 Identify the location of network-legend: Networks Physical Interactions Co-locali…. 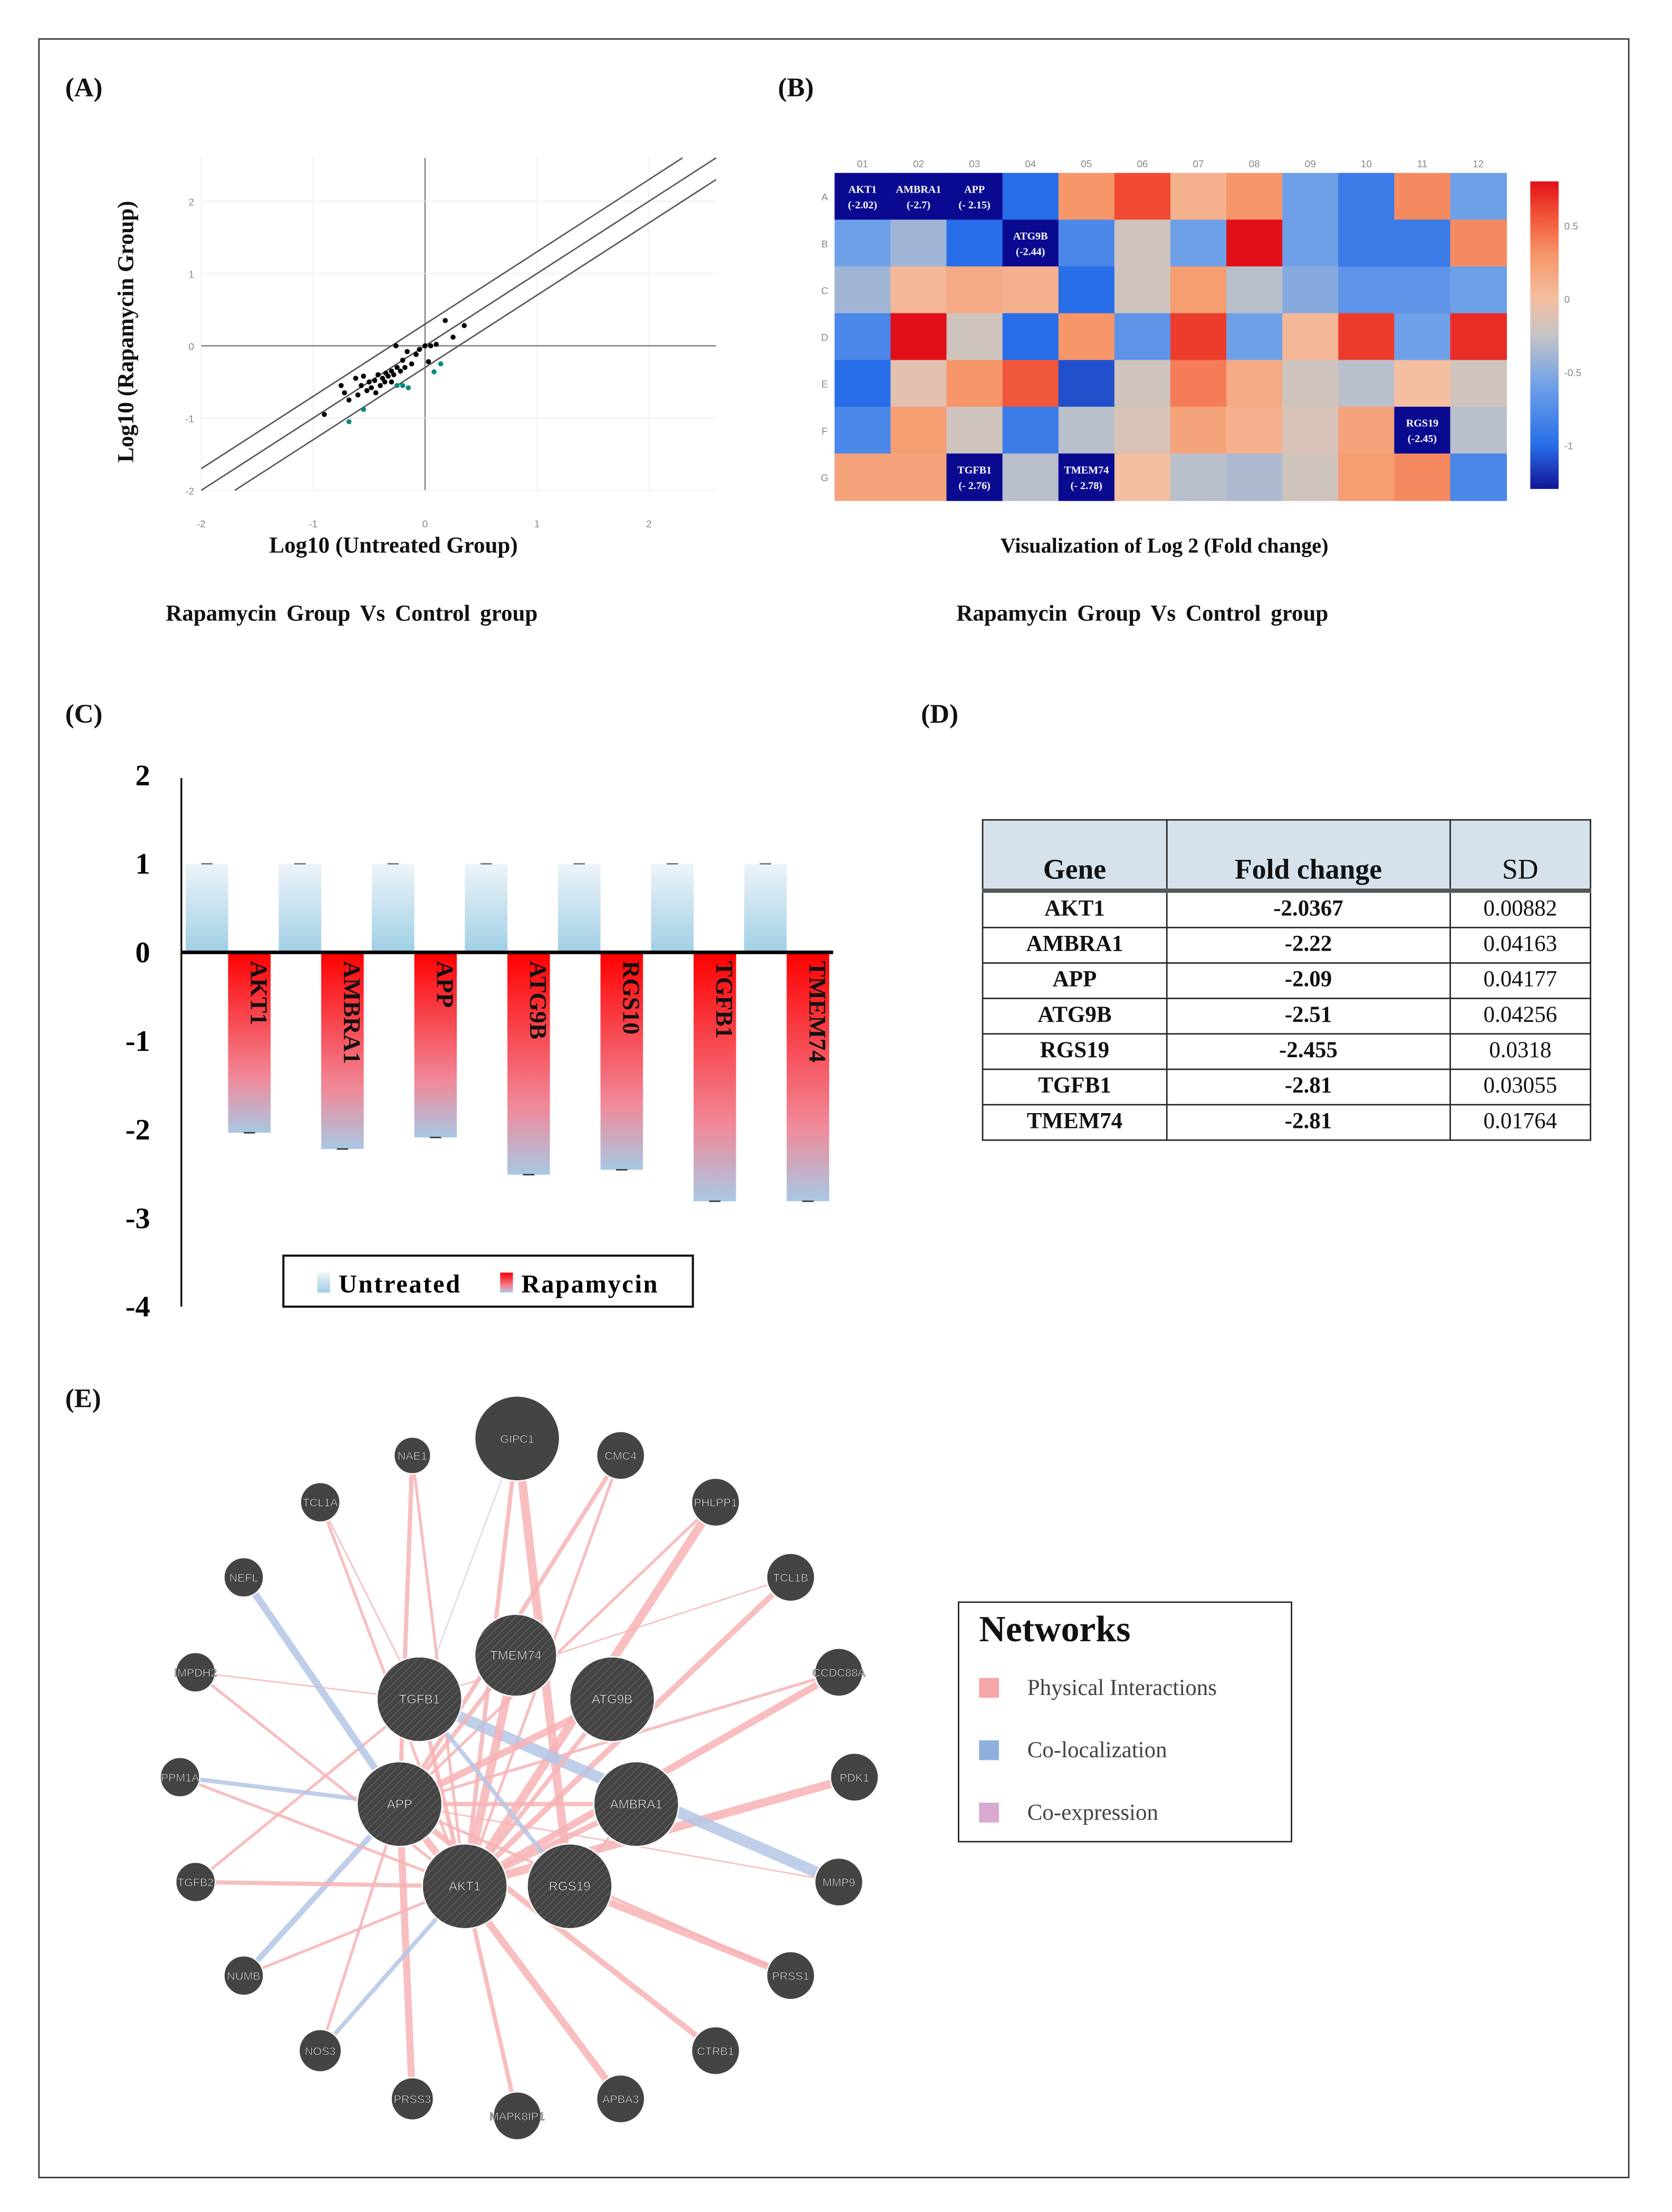
(1125, 1722).